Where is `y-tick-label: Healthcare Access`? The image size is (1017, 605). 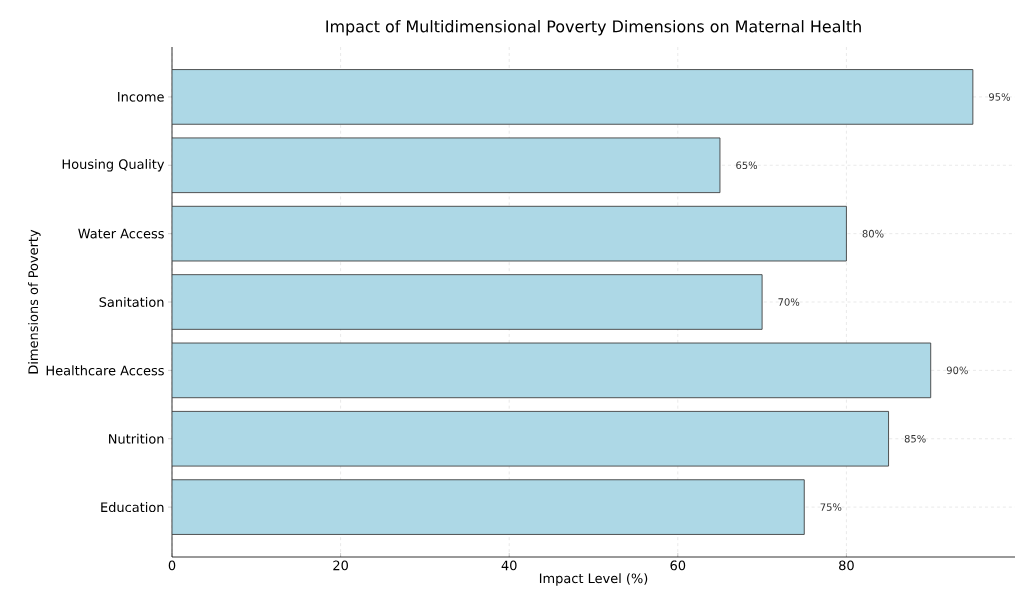 y-tick-label: Healthcare Access is located at coordinates (105, 370).